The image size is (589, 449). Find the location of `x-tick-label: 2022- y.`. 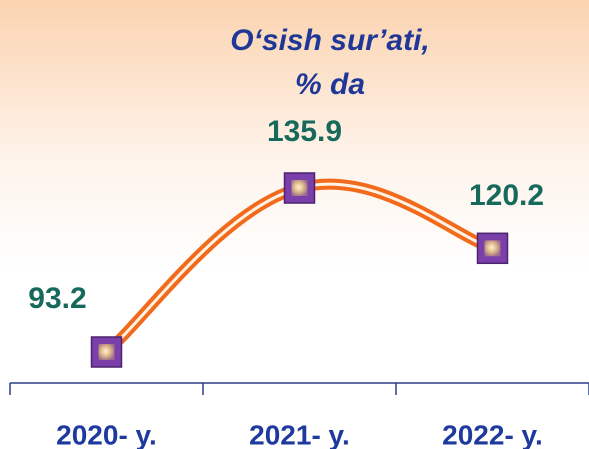

x-tick-label: 2022- y. is located at coordinates (492, 434).